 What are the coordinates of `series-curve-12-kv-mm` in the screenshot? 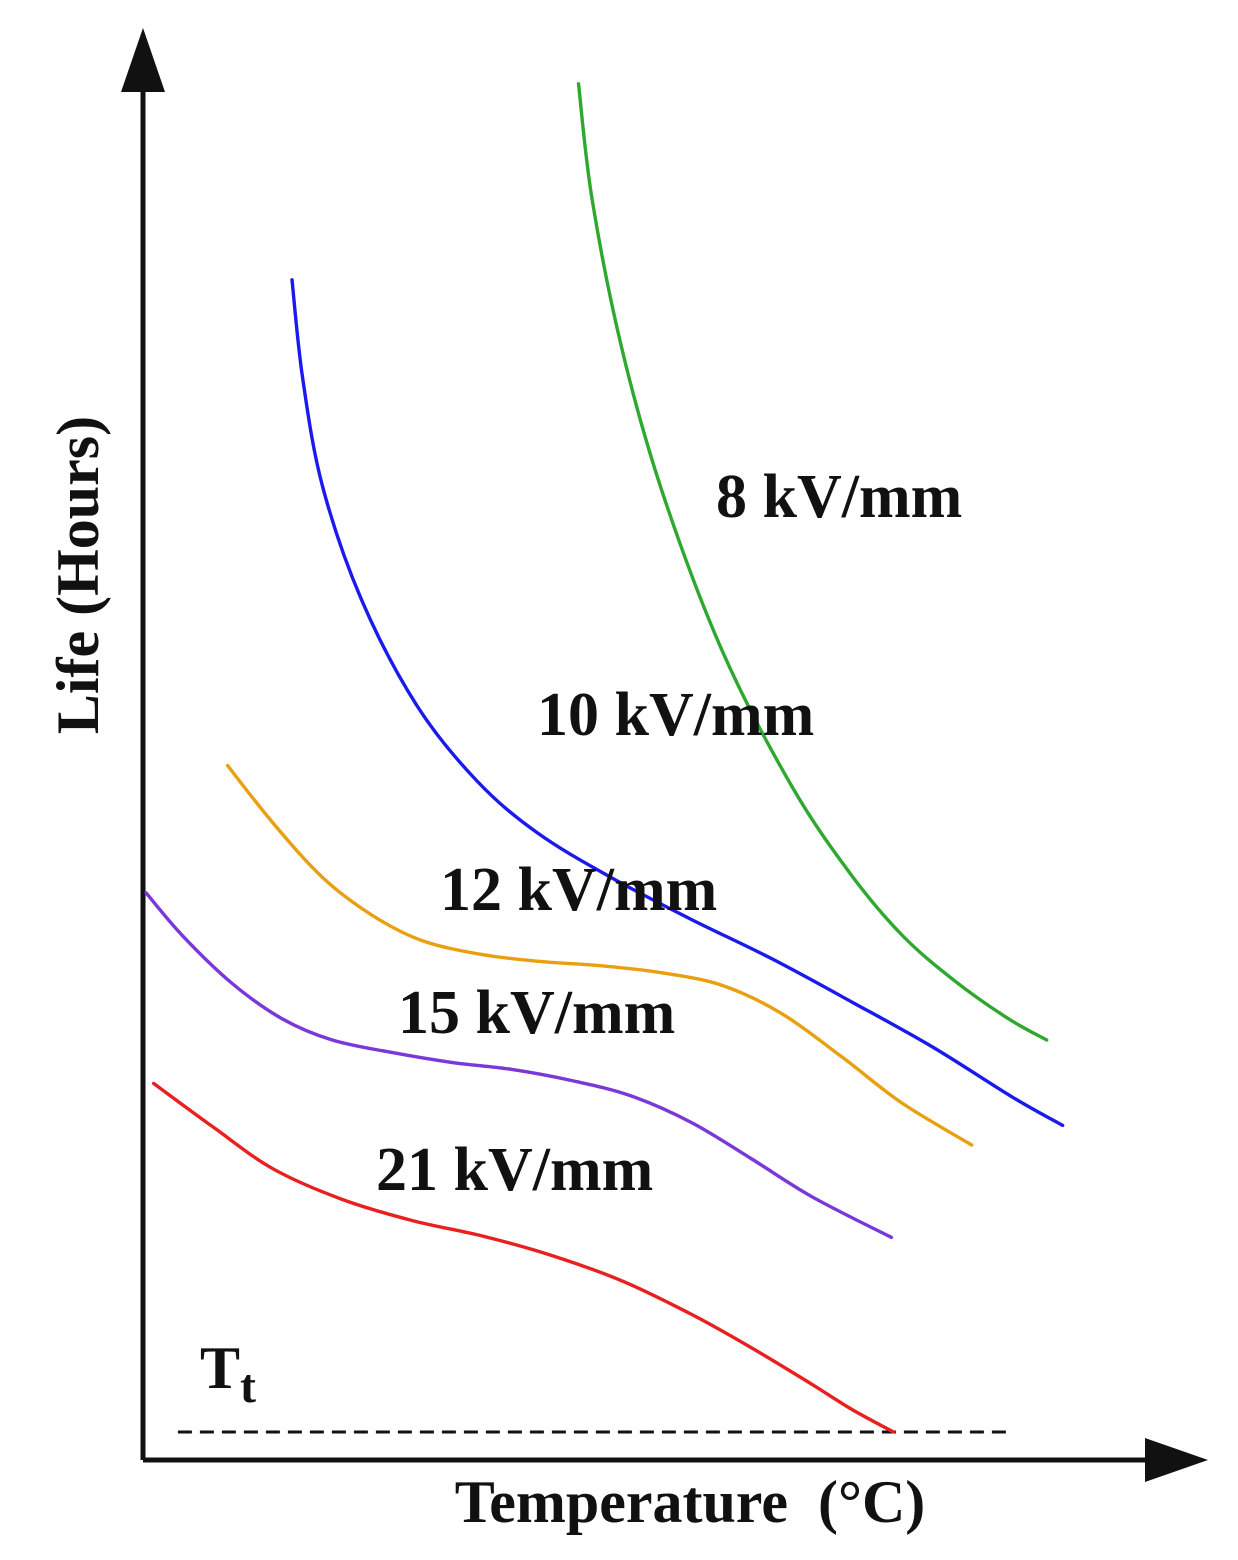 It's located at (599, 955).